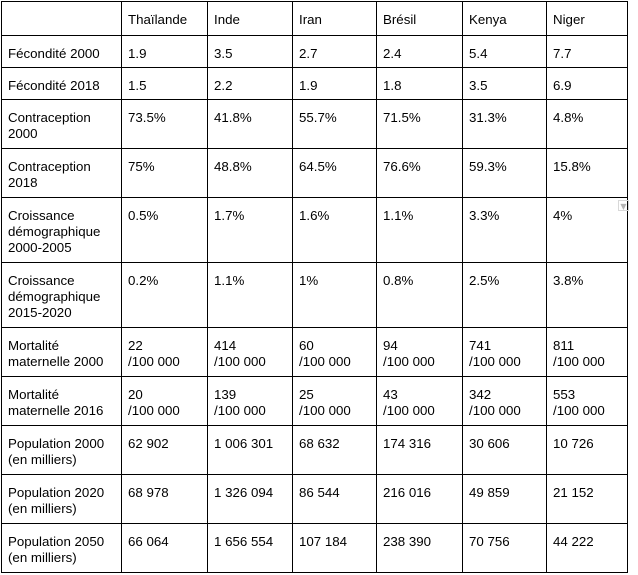 The height and width of the screenshot is (575, 638). I want to click on cell-value: 238 390, so click(407, 541).